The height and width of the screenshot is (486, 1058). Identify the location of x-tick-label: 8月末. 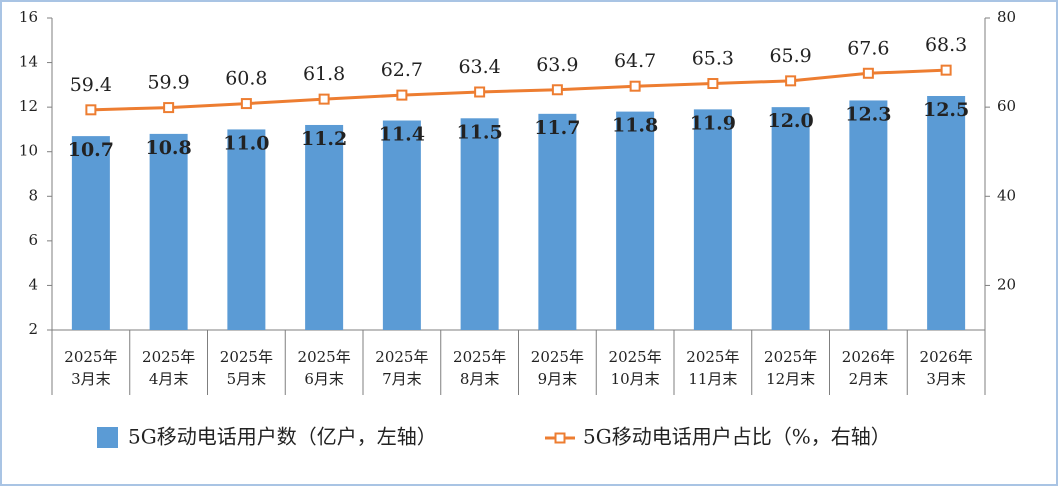
(480, 379).